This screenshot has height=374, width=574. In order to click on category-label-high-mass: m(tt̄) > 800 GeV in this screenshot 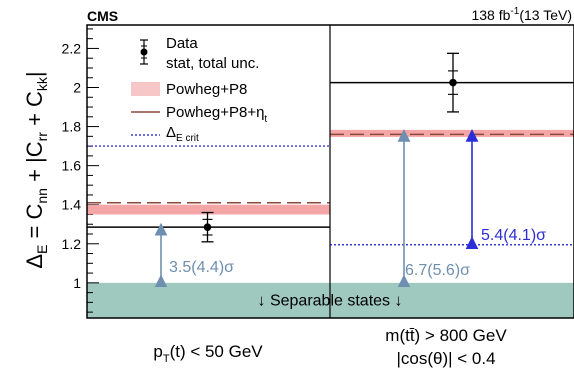, I will do `click(446, 335)`.